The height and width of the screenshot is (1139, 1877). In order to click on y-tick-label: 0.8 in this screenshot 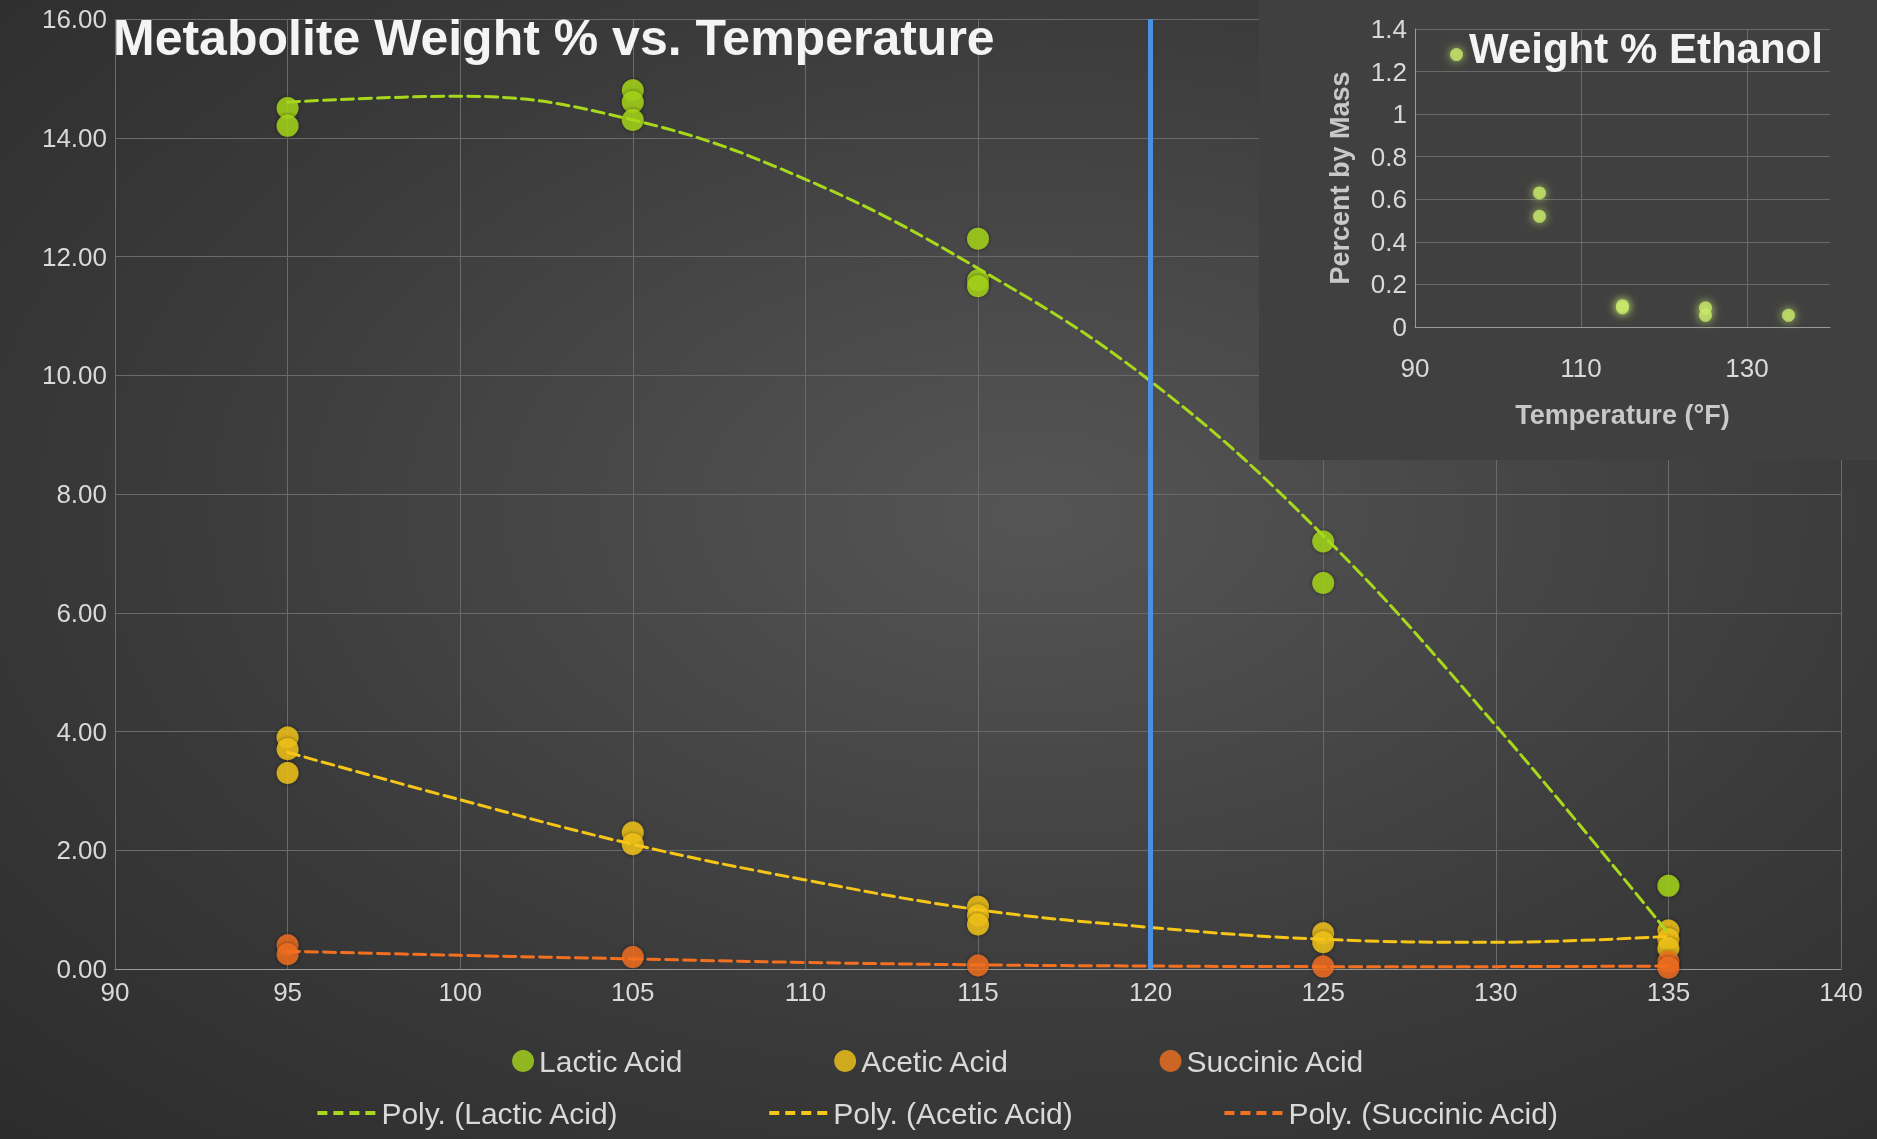, I will do `click(1388, 156)`.